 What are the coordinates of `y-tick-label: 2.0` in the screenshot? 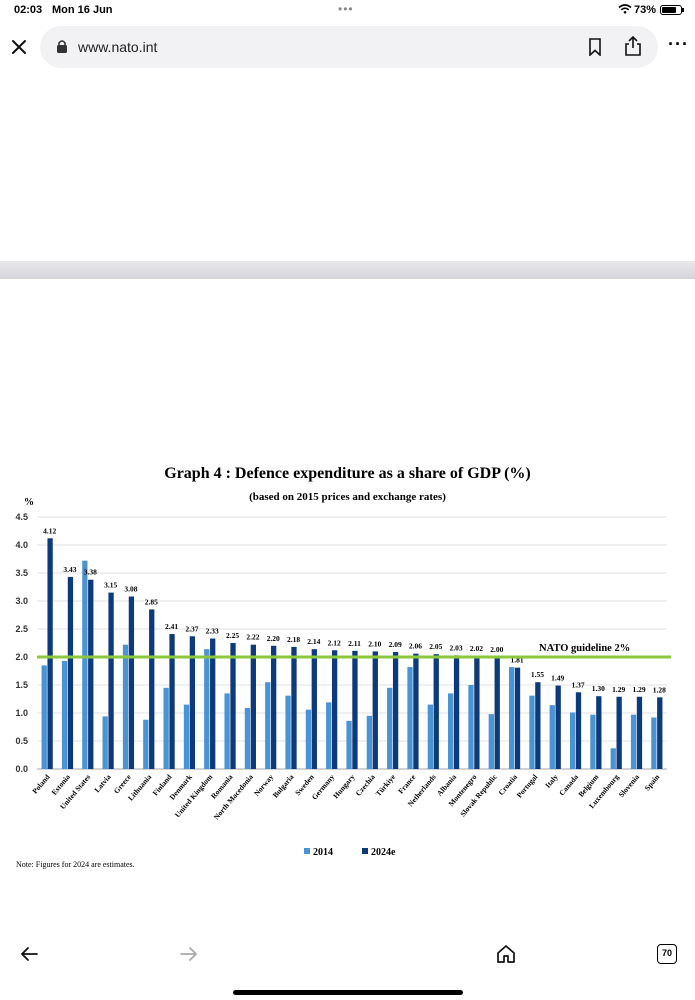 It's located at (21, 657).